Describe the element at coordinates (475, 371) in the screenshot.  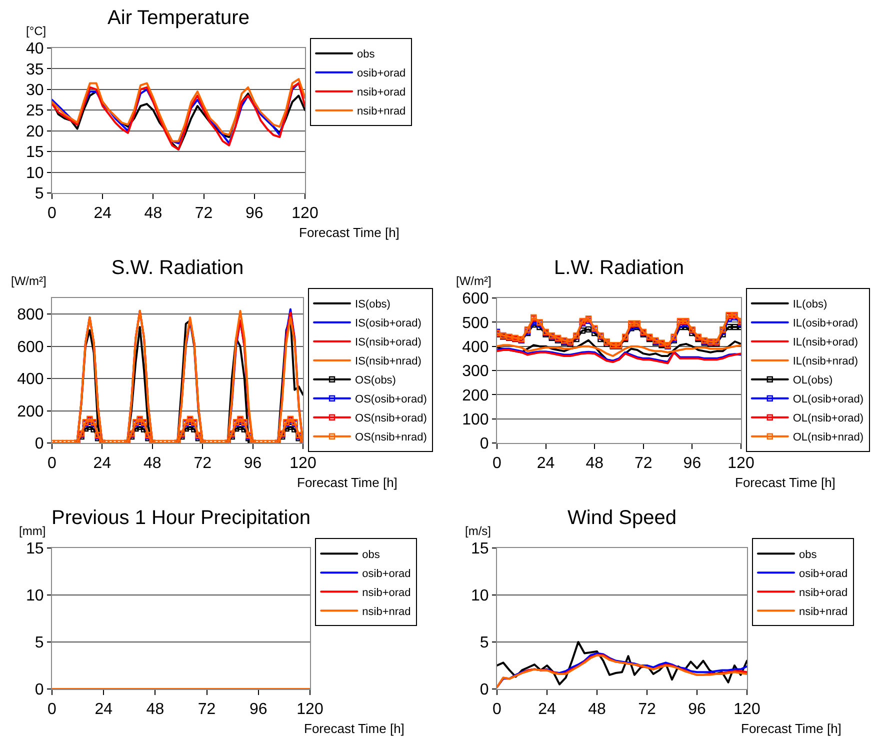
I see `y-tick-label: 300` at that location.